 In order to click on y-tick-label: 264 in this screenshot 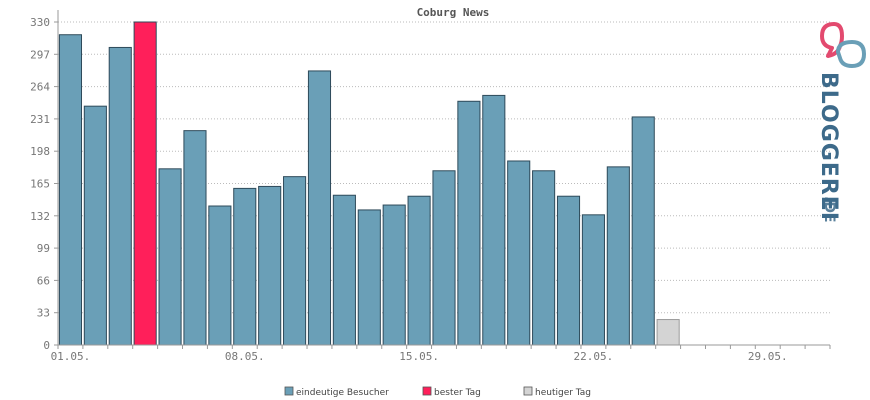, I will do `click(40, 87)`.